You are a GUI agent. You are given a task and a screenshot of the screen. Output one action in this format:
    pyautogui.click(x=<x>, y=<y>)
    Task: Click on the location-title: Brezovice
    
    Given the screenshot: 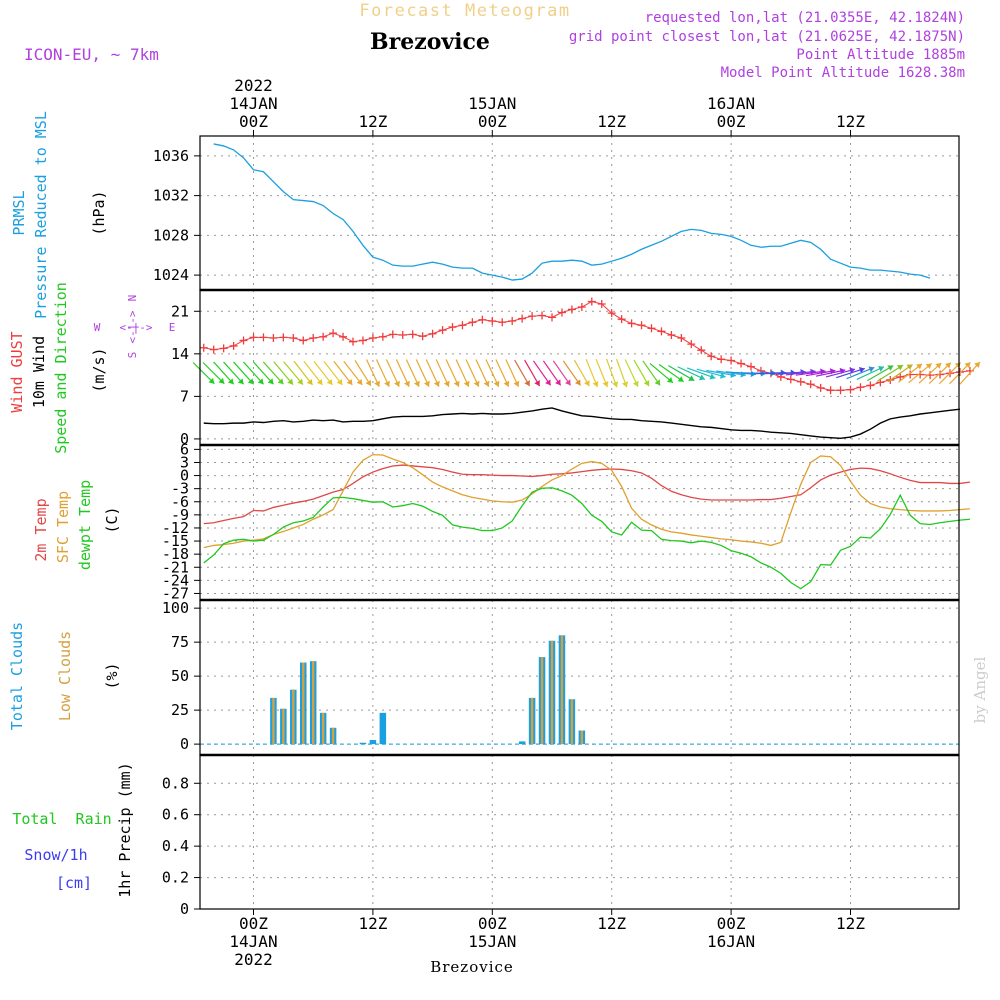 What is the action you would take?
    pyautogui.click(x=430, y=42)
    